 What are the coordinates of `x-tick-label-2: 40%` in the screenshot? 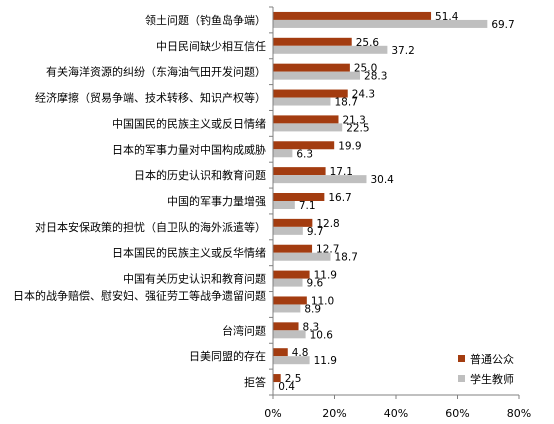 It's located at (396, 413).